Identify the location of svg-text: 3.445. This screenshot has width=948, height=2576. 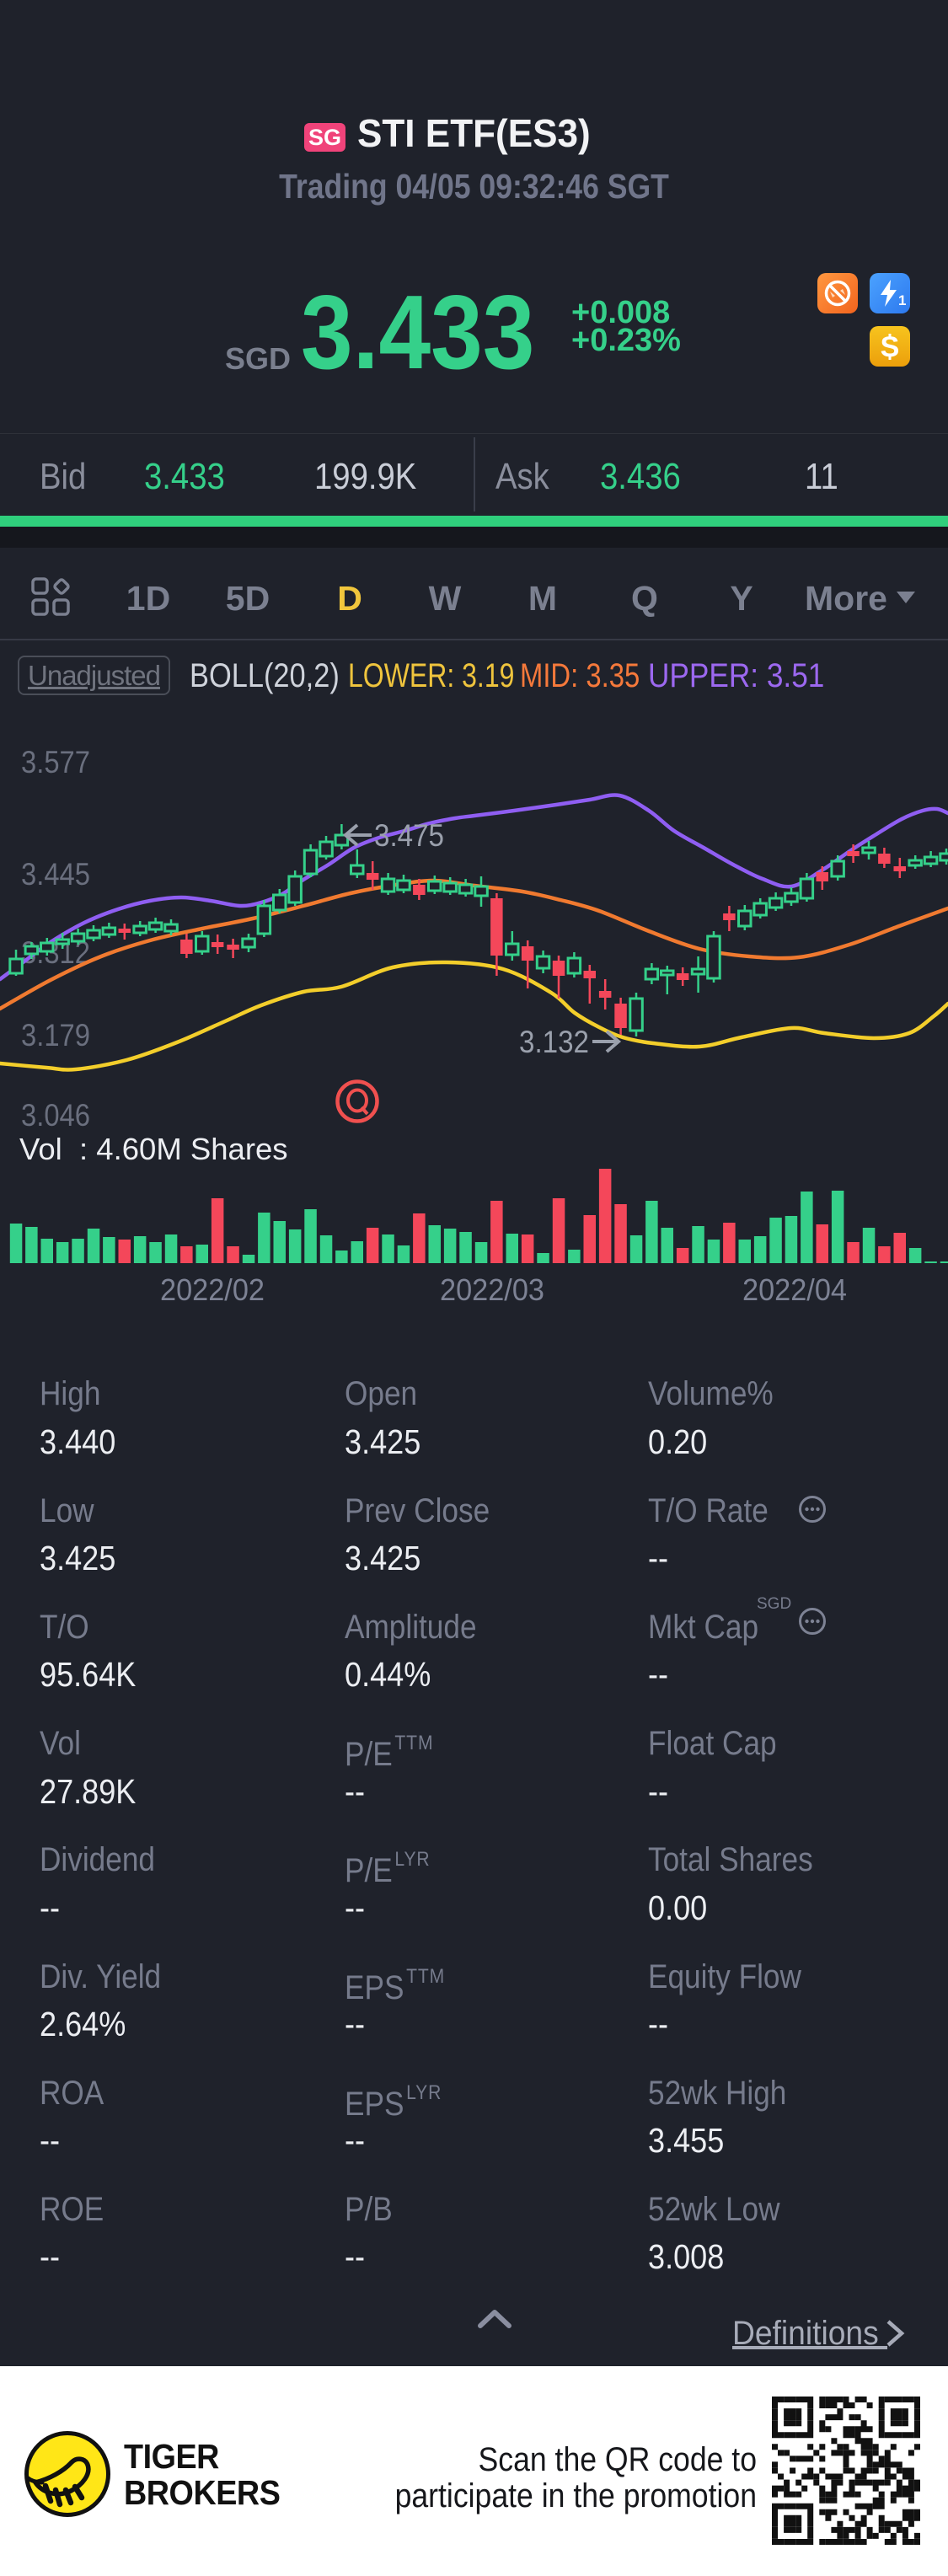
(56, 874).